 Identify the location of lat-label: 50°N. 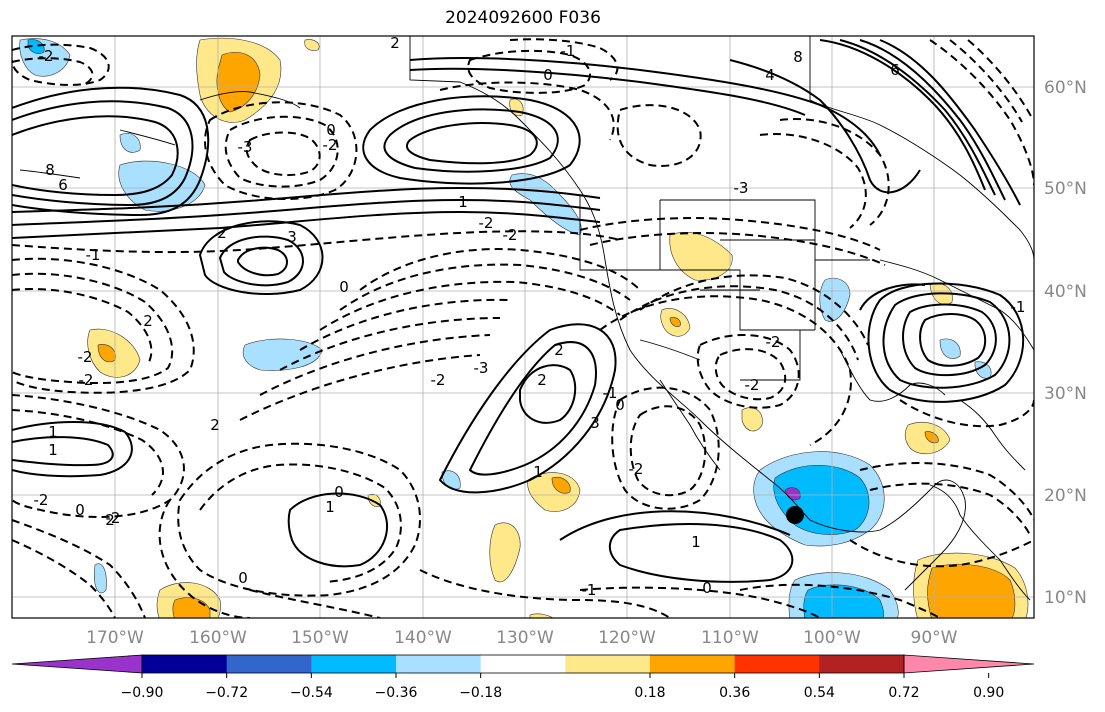
(1065, 189).